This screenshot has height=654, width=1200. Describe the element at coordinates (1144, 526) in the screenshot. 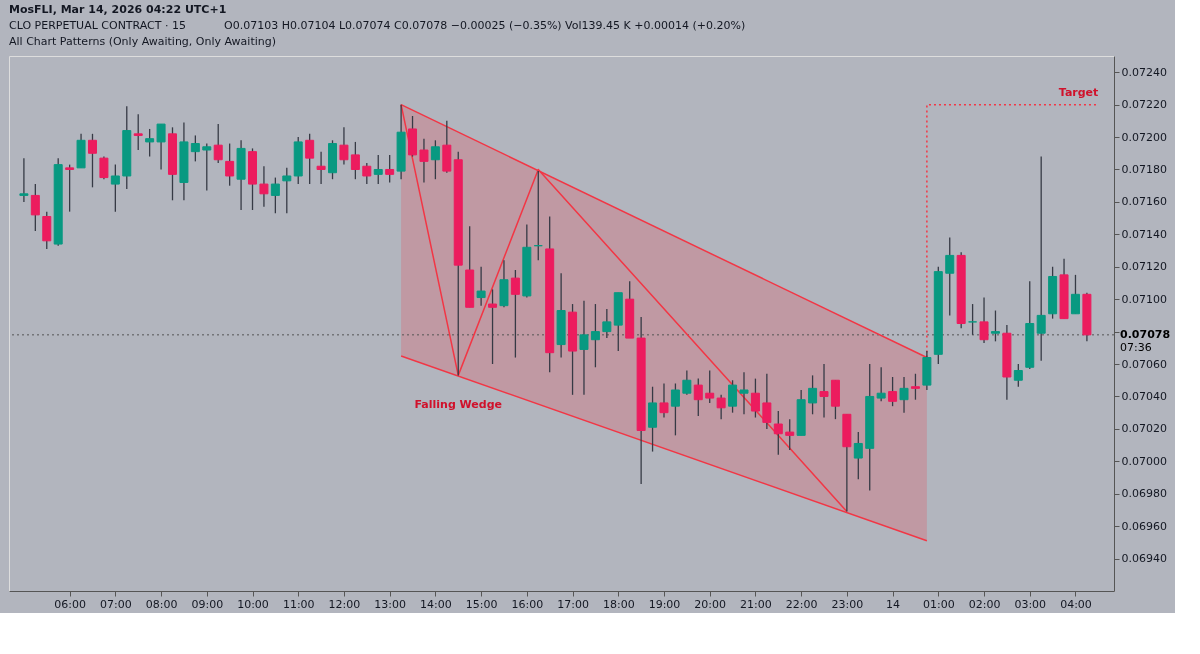

I see `y-tick-label: 0.06960` at that location.